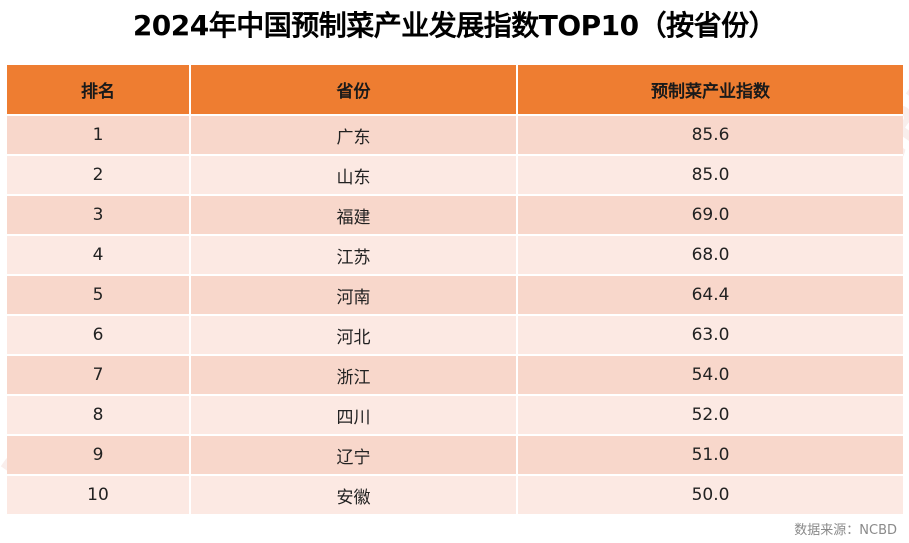 Image resolution: width=909 pixels, height=543 pixels. What do you see at coordinates (99, 415) in the screenshot?
I see `rank-cell: 8` at bounding box center [99, 415].